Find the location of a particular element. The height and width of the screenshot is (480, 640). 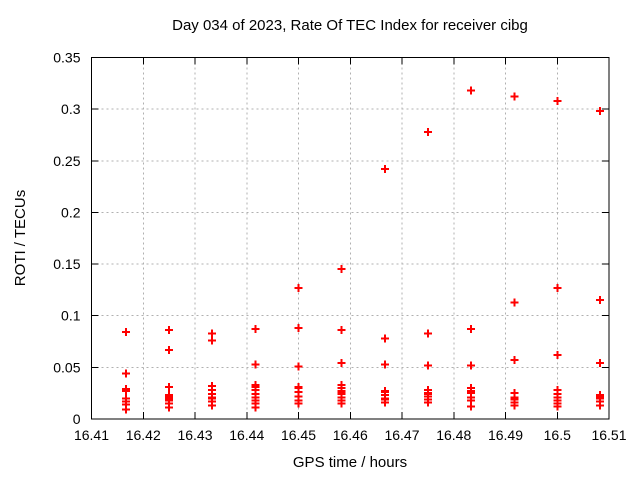

y-tick-label: 0.35 is located at coordinates (66, 58).